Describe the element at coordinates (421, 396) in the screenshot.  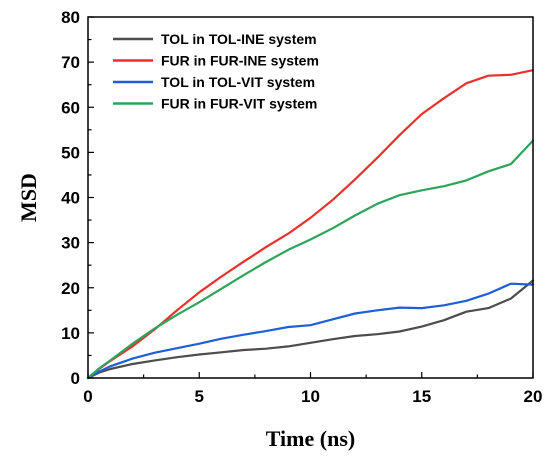
I see `x-tick-label: 15` at that location.